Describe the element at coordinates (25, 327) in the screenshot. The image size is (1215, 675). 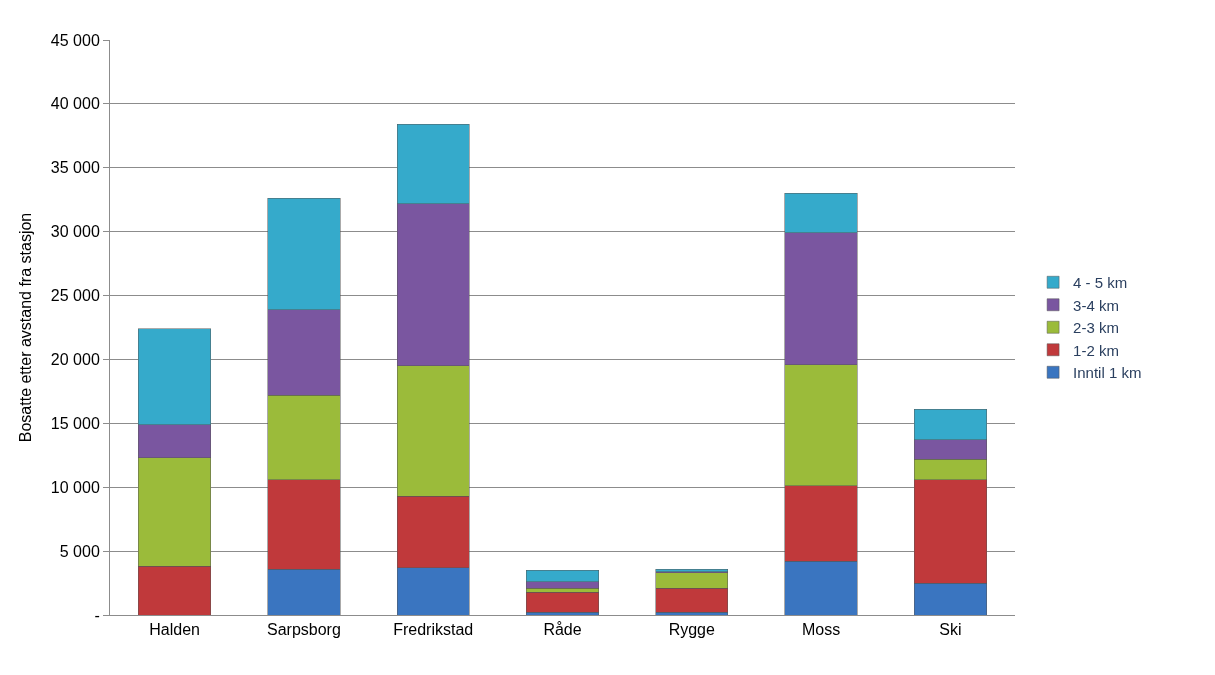
I see `y-axis-title: Bosatte etter avstand fra stasjon` at that location.